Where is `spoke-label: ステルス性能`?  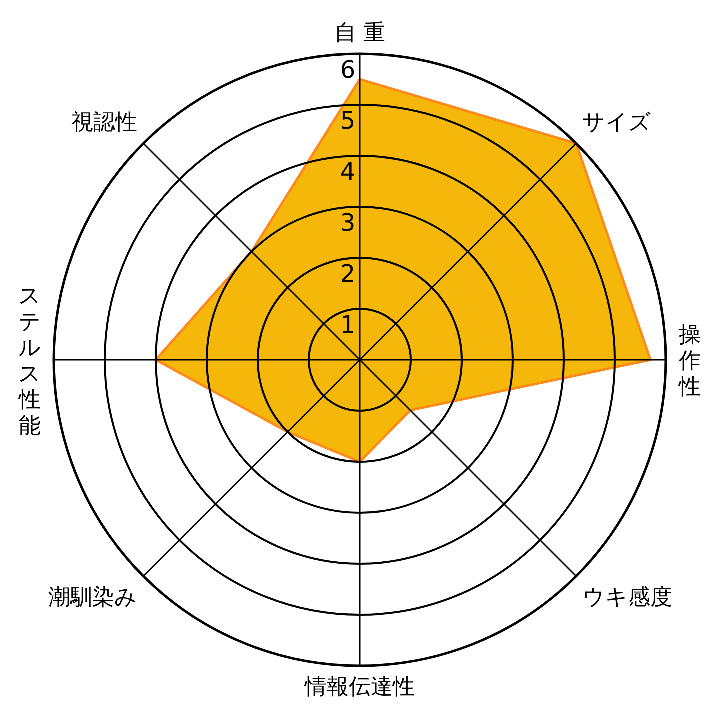 spoke-label: ステルス性能 is located at coordinates (30, 361).